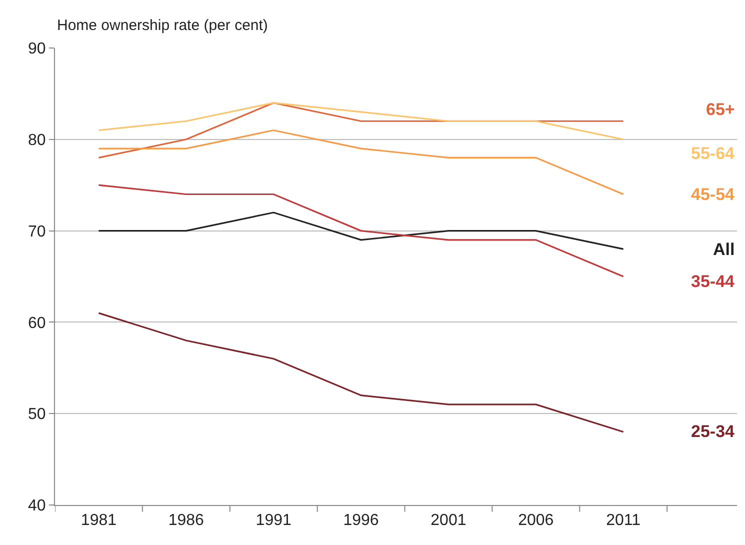  What do you see at coordinates (448, 521) in the screenshot?
I see `x-tick-label: 2001` at bounding box center [448, 521].